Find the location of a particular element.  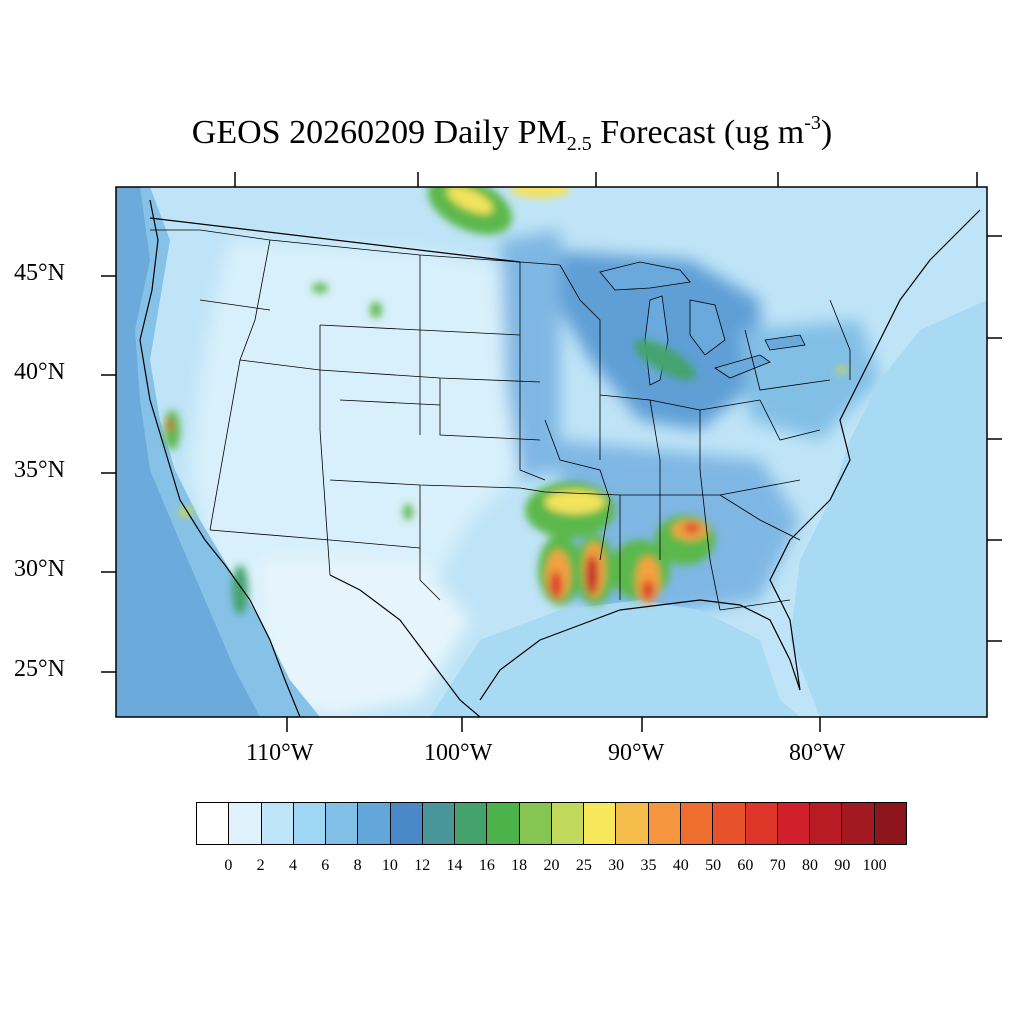

lon-label-110: 110°W is located at coordinates (280, 753).